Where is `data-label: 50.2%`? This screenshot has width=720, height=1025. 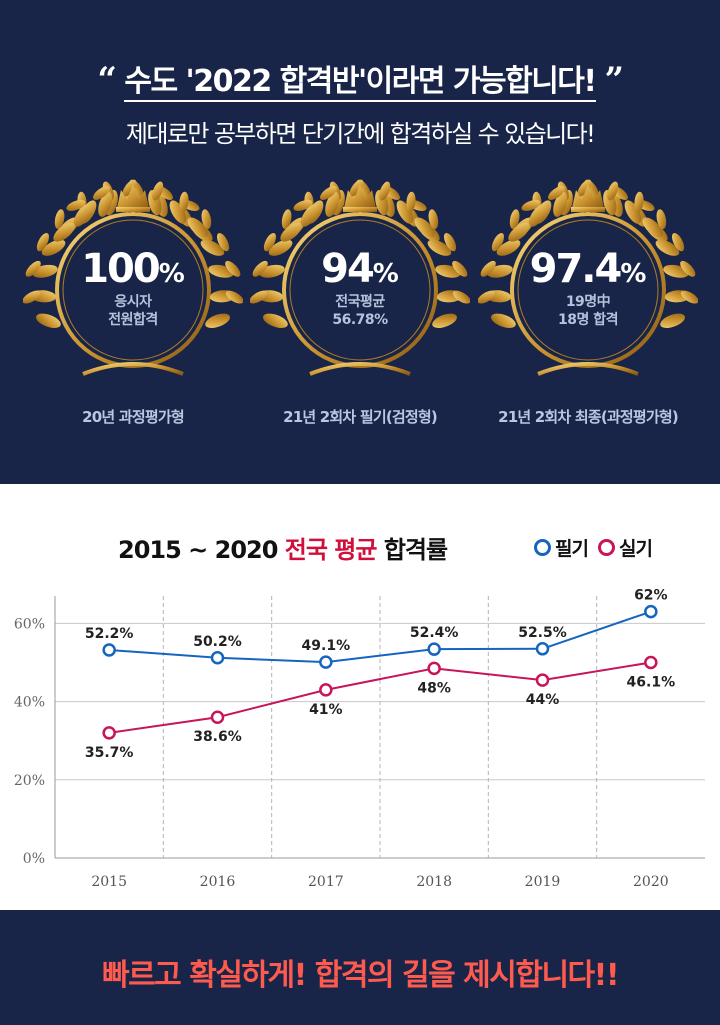
data-label: 50.2% is located at coordinates (217, 642).